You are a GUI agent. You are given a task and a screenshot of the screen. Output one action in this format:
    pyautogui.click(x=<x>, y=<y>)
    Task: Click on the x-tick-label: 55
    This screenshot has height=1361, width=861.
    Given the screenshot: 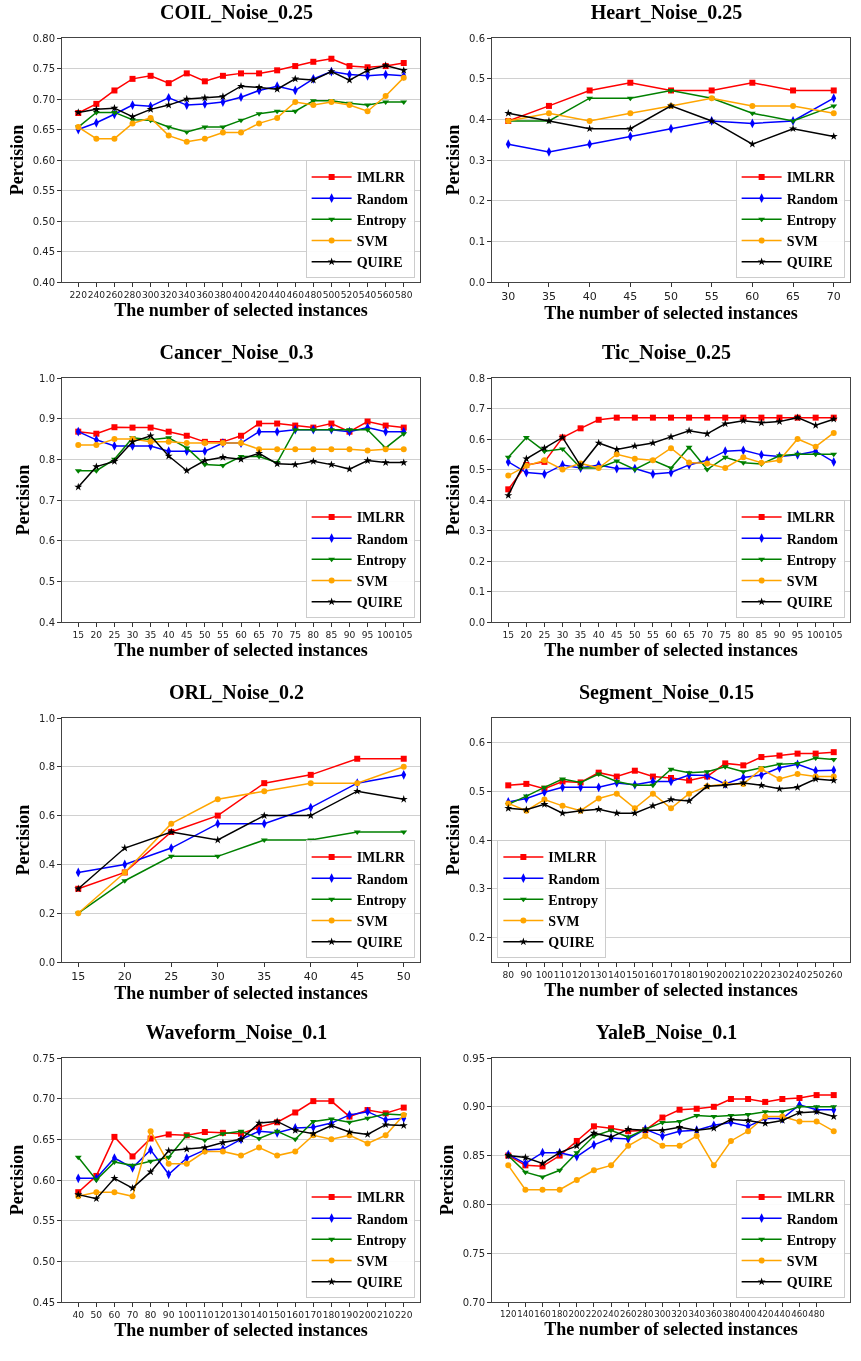 What is the action you would take?
    pyautogui.click(x=711, y=297)
    